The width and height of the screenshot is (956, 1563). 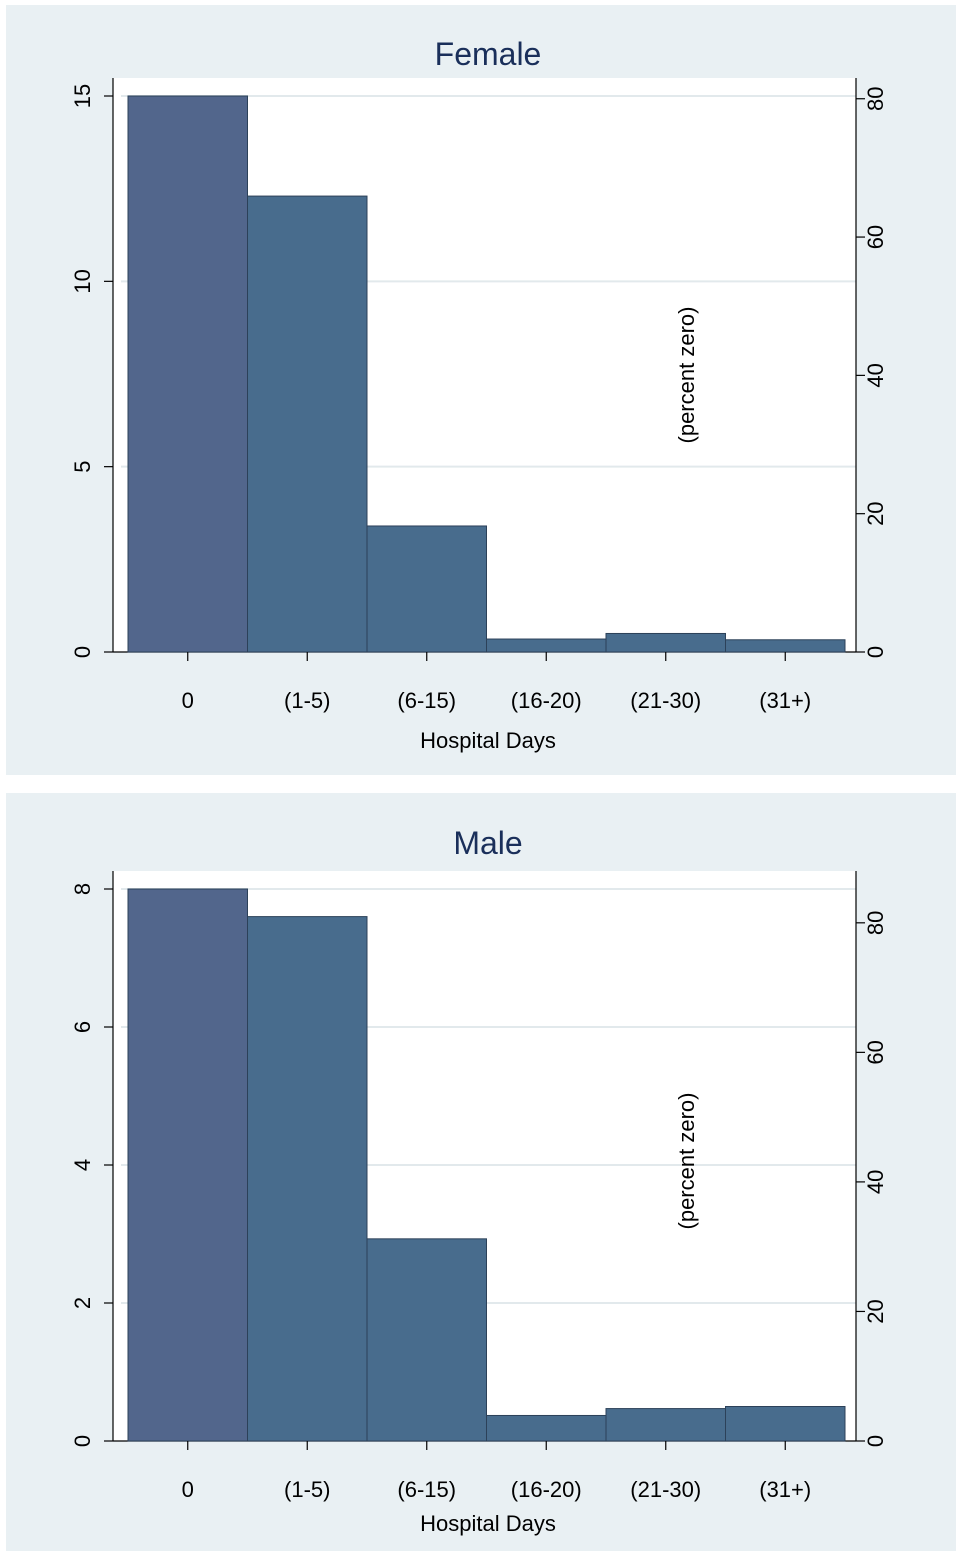 What do you see at coordinates (875, 652) in the screenshot?
I see `female-y2-tick-label: 0` at bounding box center [875, 652].